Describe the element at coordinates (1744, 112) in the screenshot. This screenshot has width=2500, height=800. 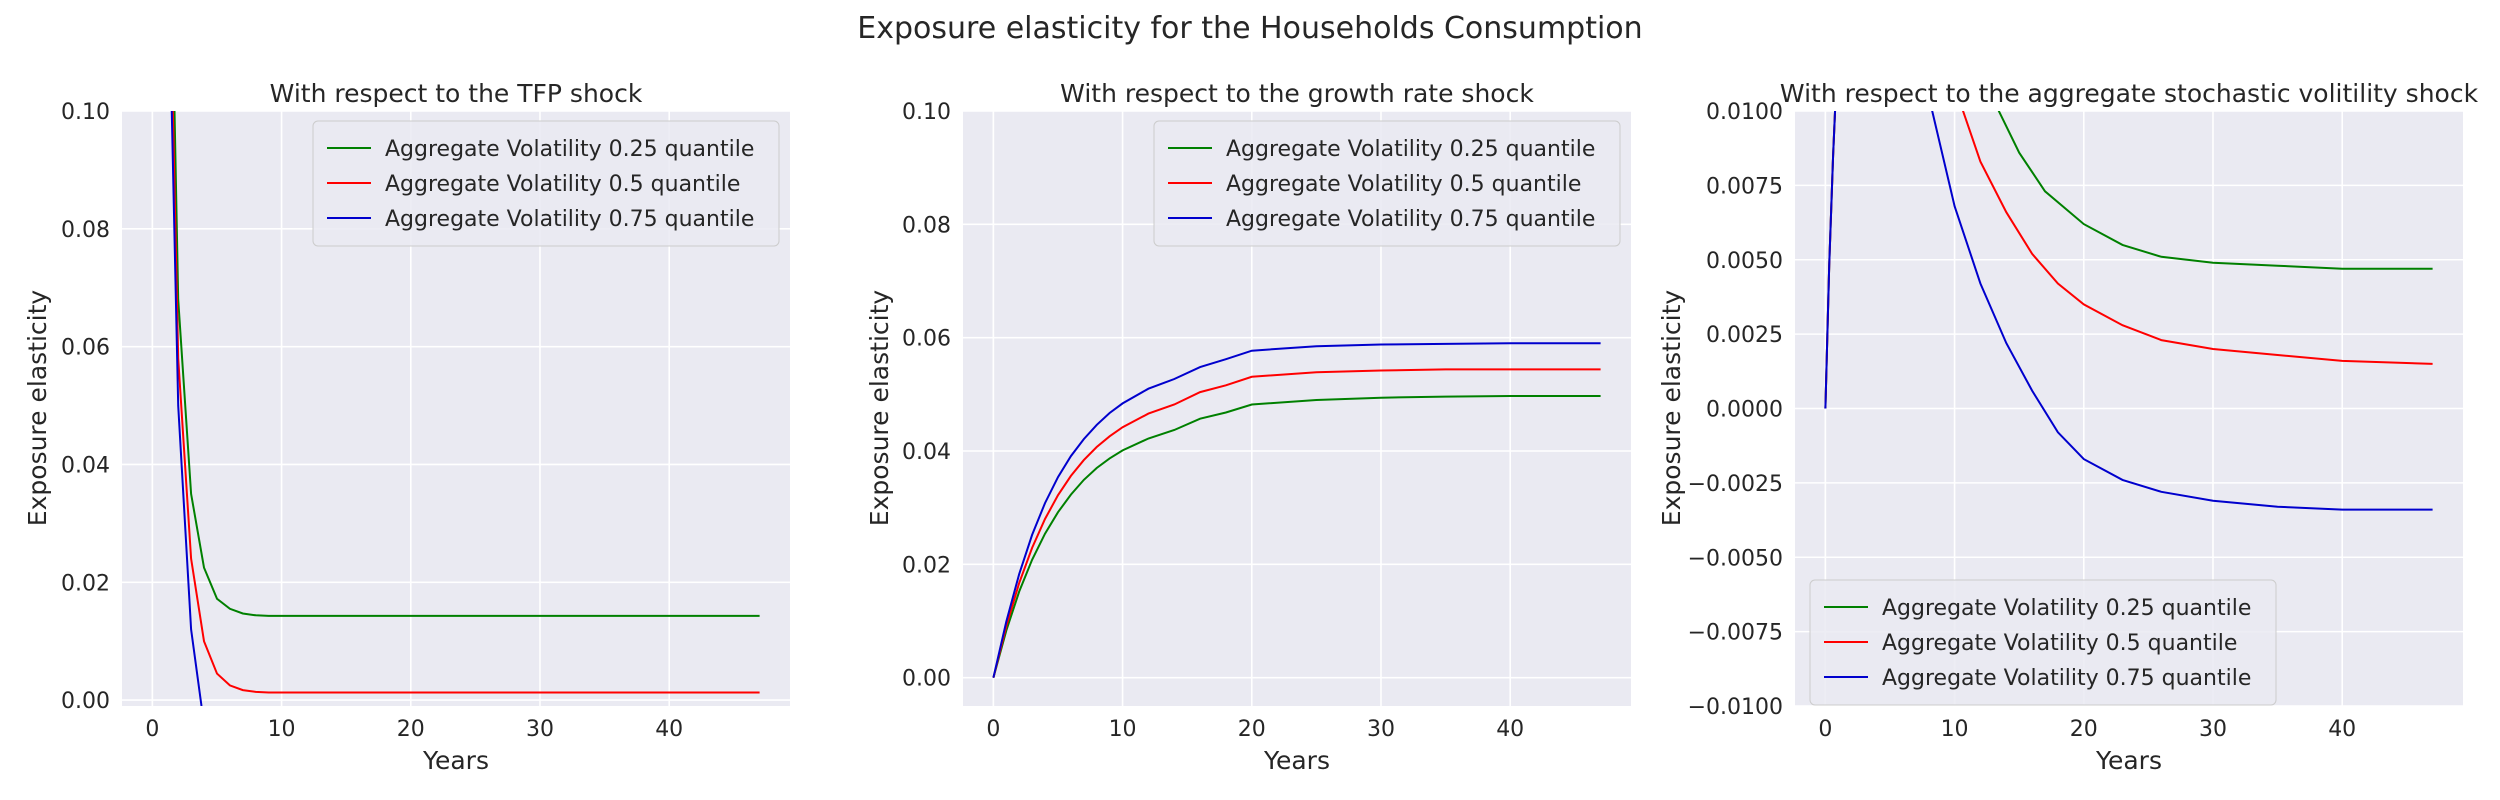
I see `y-tick-label: 0.0100` at that location.